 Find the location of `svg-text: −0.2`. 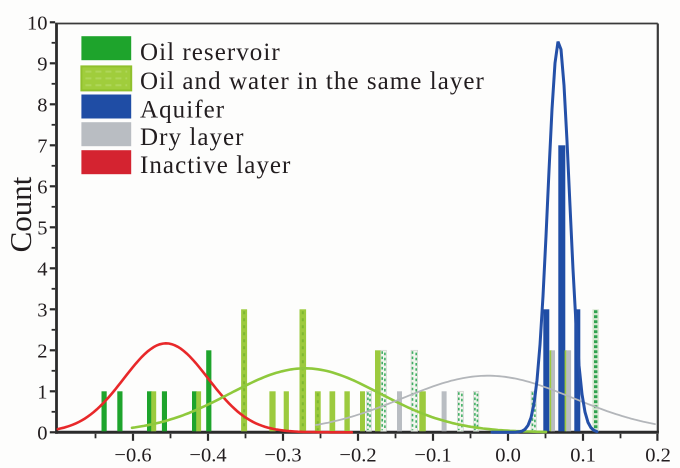

svg-text: −0.2 is located at coordinates (357, 456).